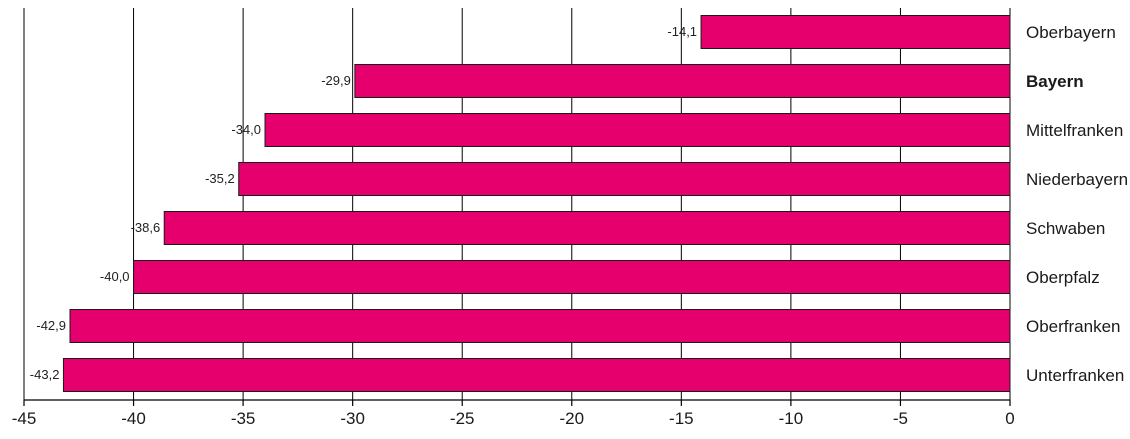 The image size is (1130, 439). Describe the element at coordinates (243, 418) in the screenshot. I see `x-tick-label: -35` at that location.